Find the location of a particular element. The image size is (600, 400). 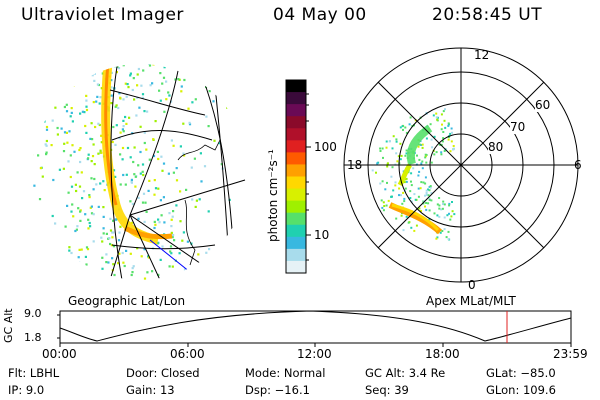

time-tick-1200: 12:00 is located at coordinates (314, 354).